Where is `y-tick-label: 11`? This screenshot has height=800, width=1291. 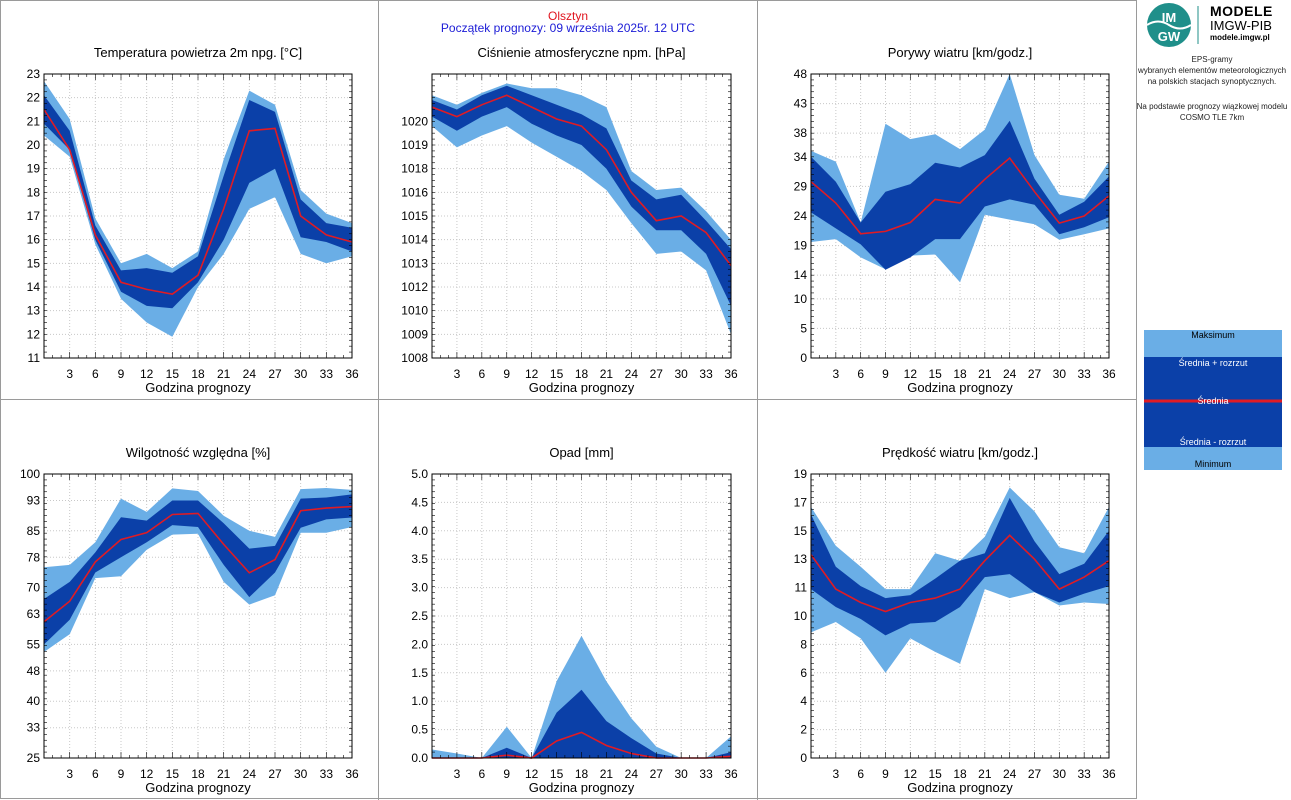
y-tick-label: 11 is located at coordinates (34, 358).